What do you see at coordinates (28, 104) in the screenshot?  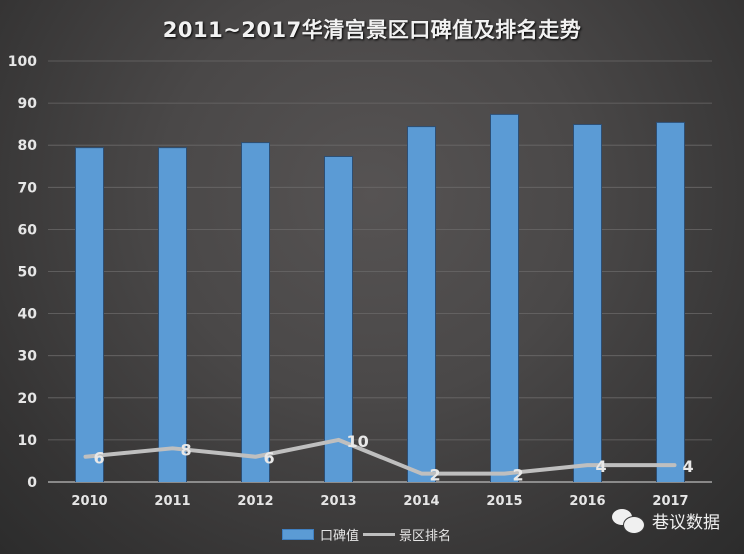 I see `y-tick-label: 90` at bounding box center [28, 104].